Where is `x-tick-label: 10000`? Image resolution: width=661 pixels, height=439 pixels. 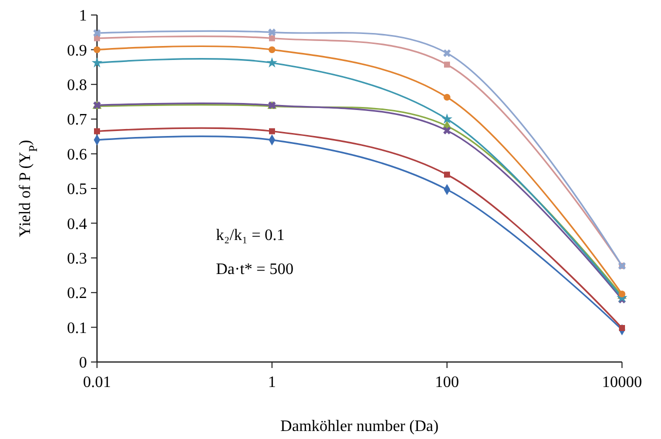
x-tick-label: 10000 is located at coordinates (622, 382).